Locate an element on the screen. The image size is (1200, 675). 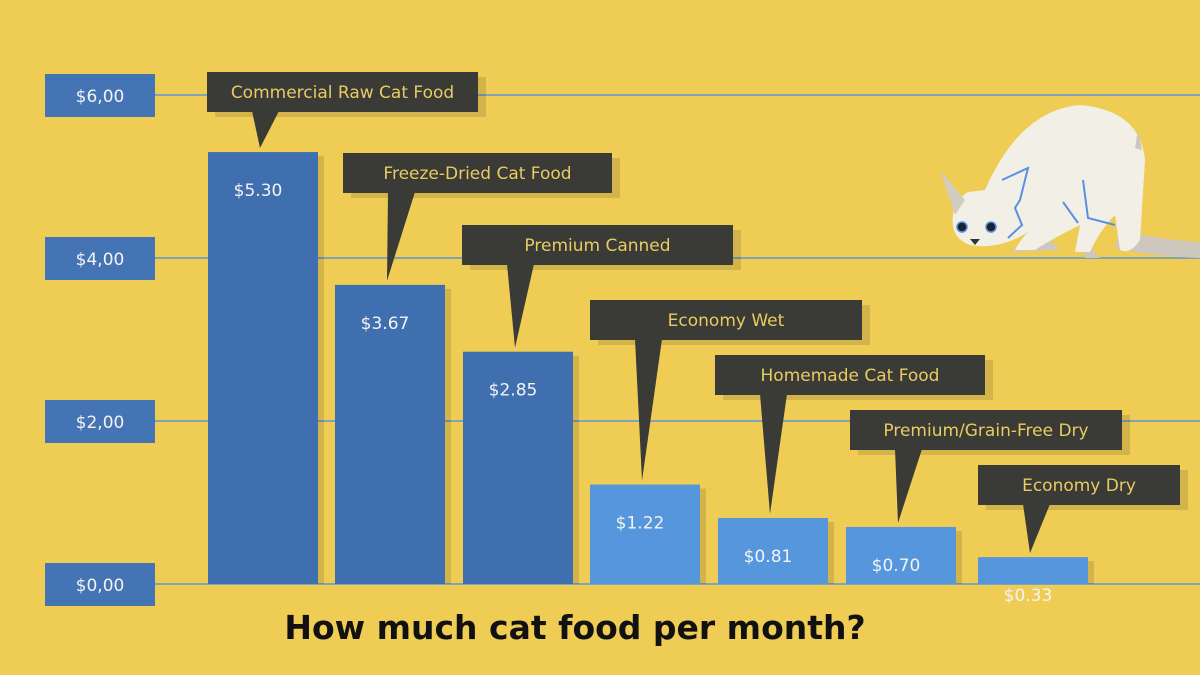
bar-value-label: $5.30 is located at coordinates (258, 191).